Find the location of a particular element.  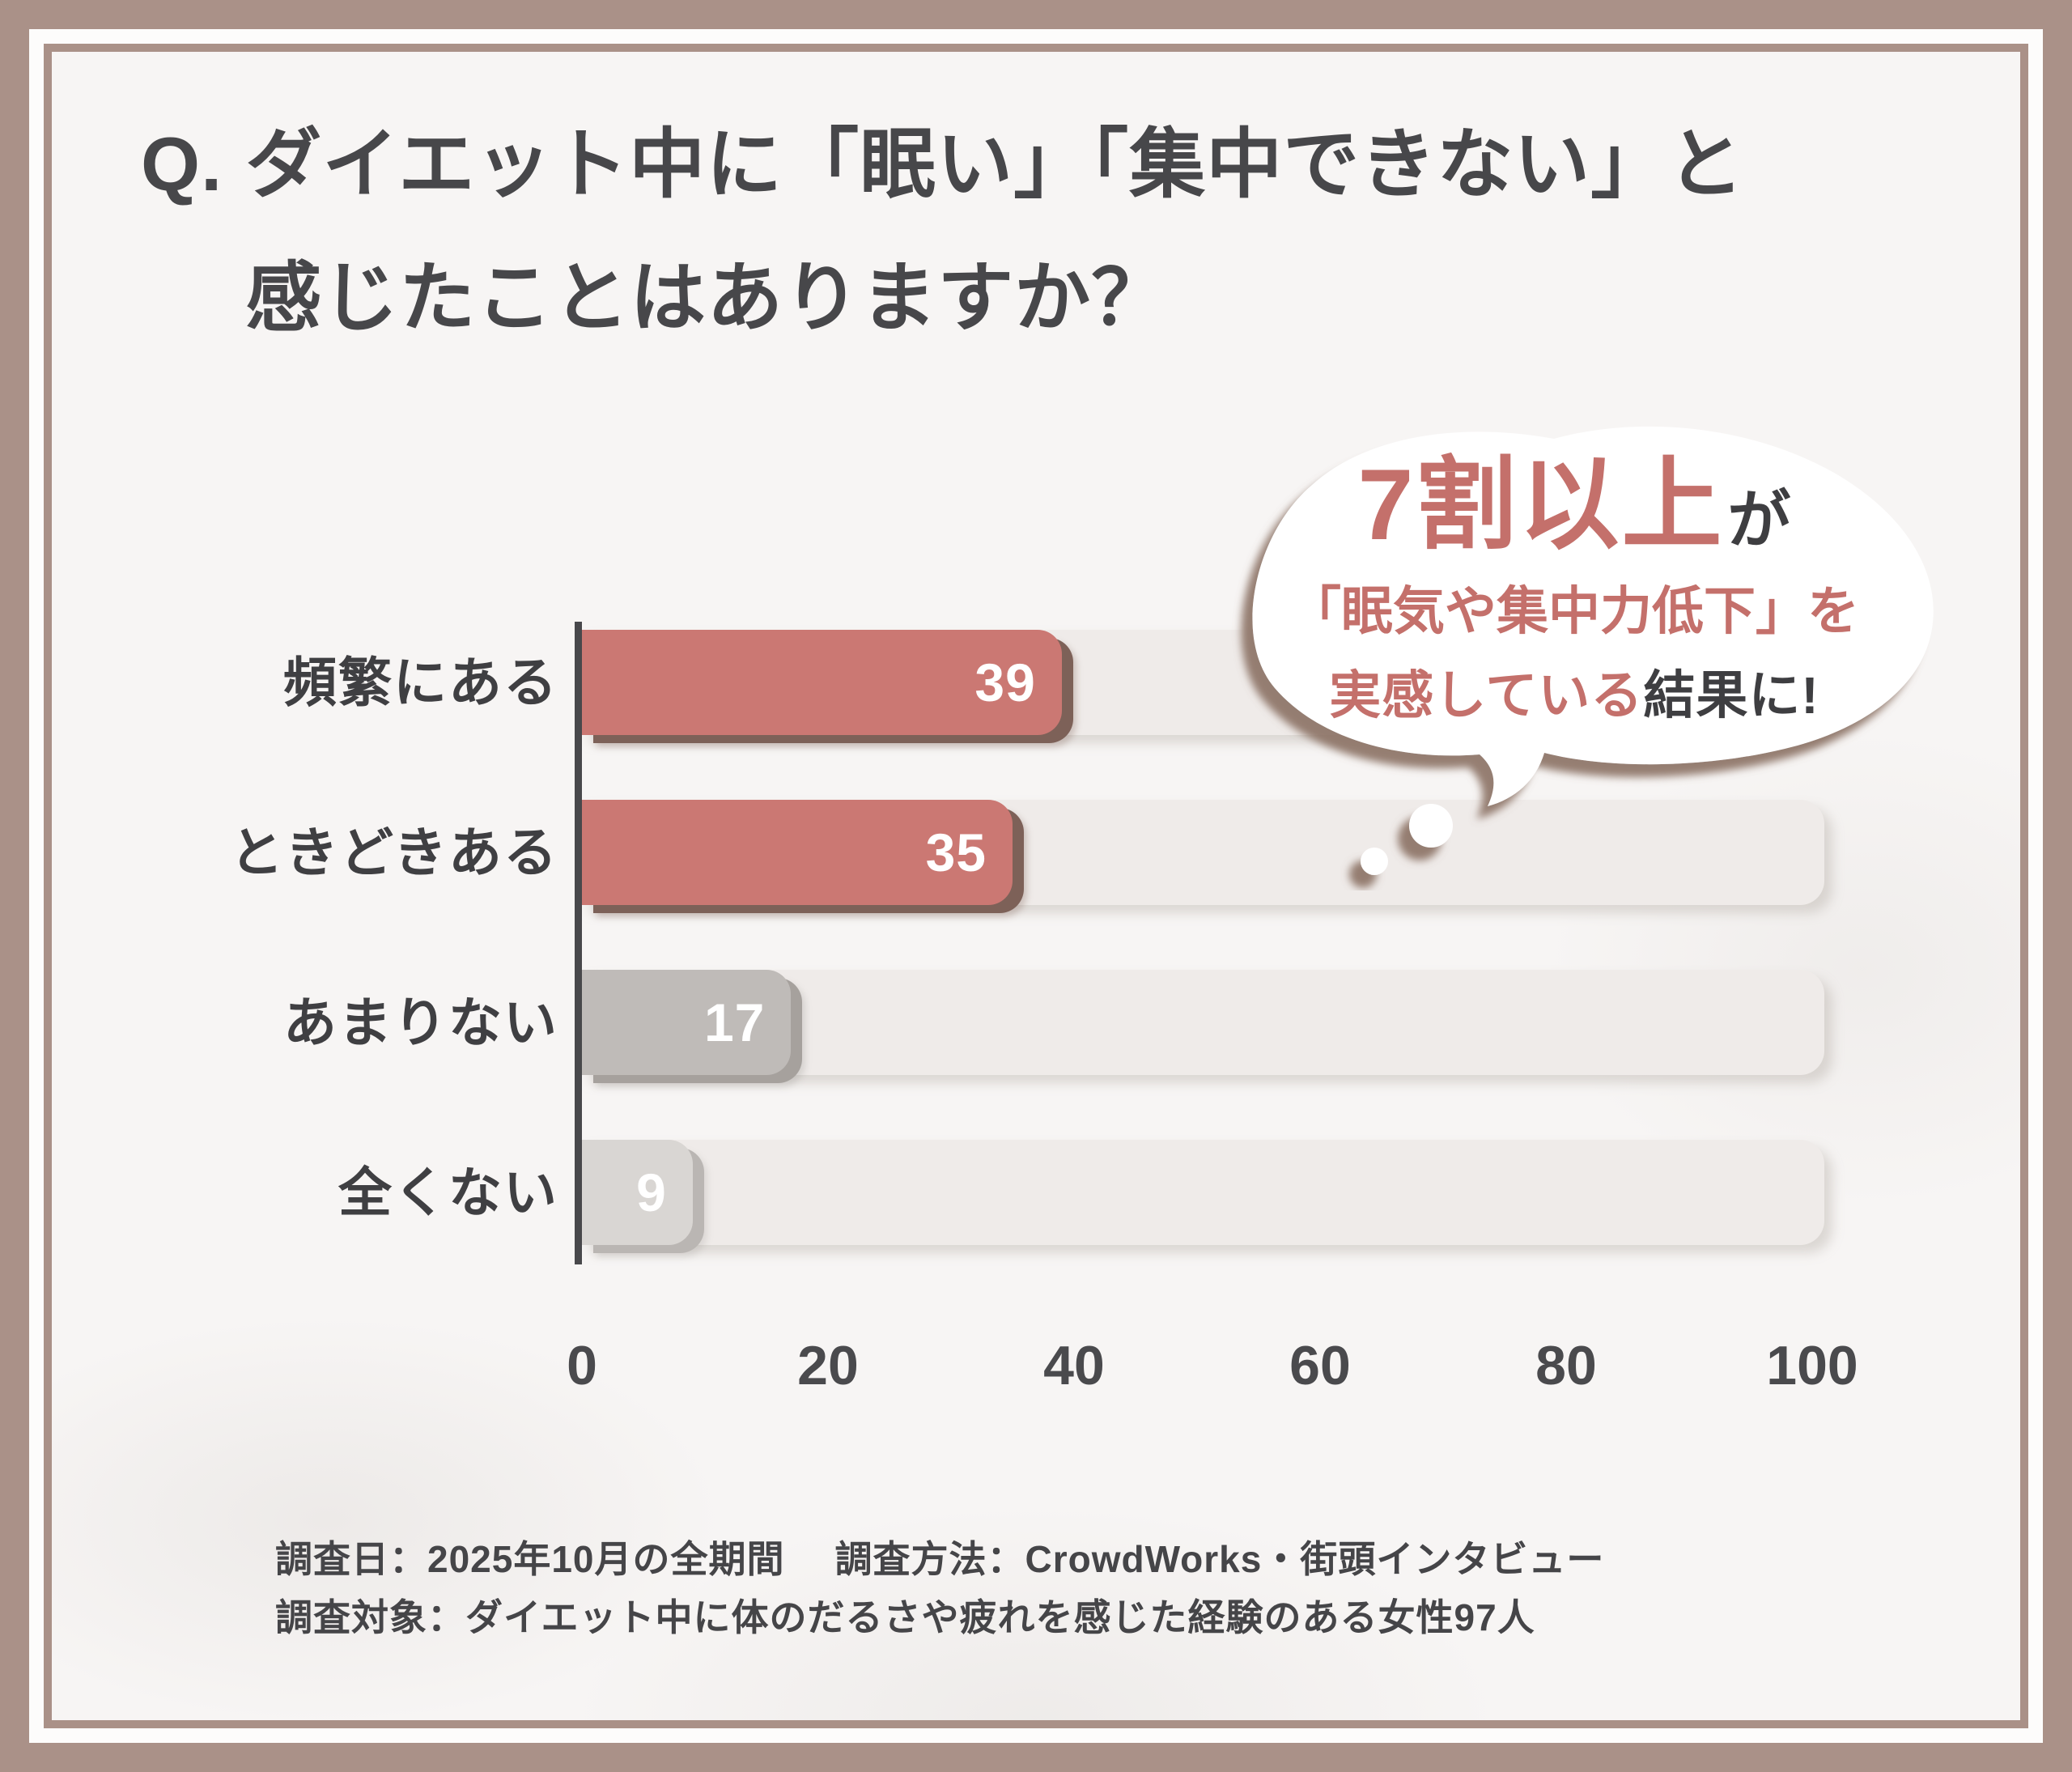

chart-row-sometimes: ときどきある 35 is located at coordinates (1036, 853).